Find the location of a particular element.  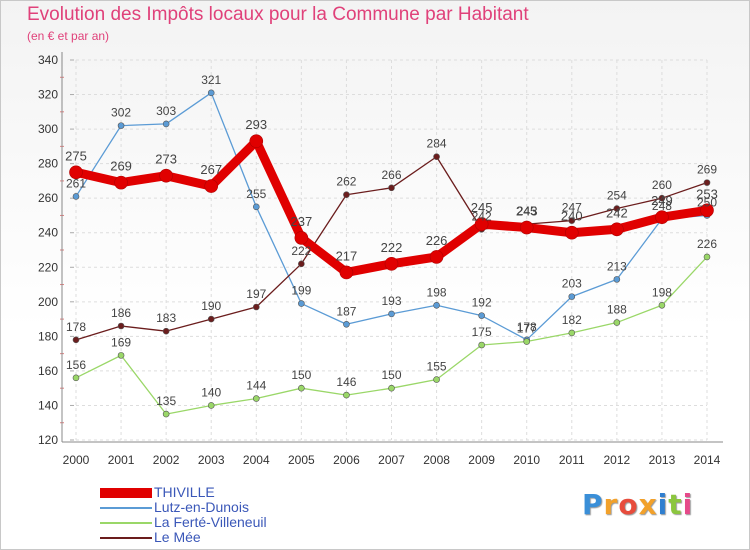

data-label-lutz: 187 is located at coordinates (346, 311).